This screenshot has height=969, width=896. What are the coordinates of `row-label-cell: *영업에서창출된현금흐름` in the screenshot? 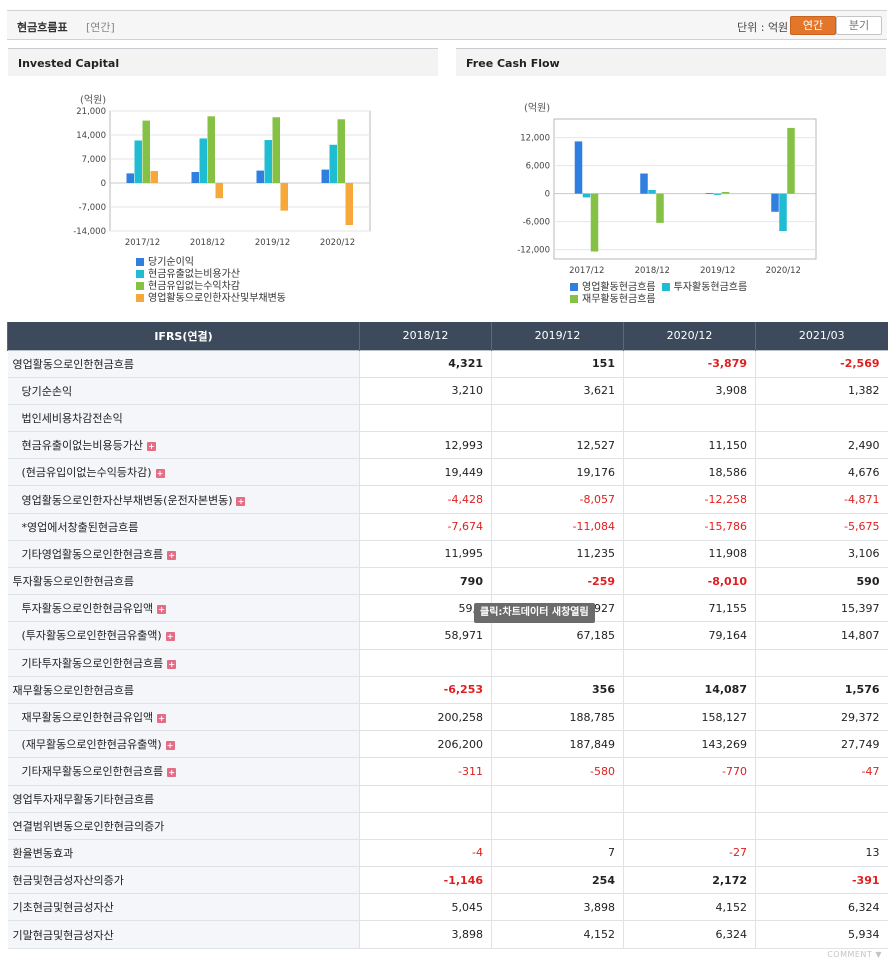 It's located at (183, 527).